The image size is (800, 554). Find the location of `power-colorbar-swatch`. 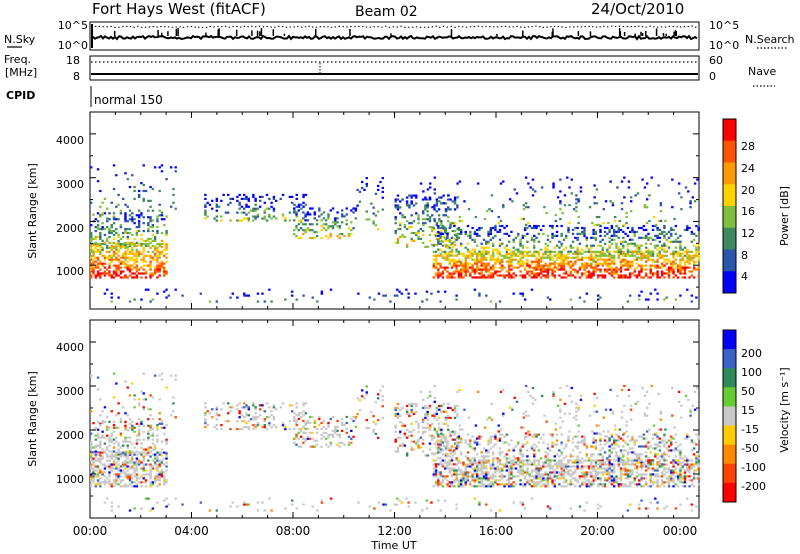

power-colorbar-swatch is located at coordinates (729, 282).